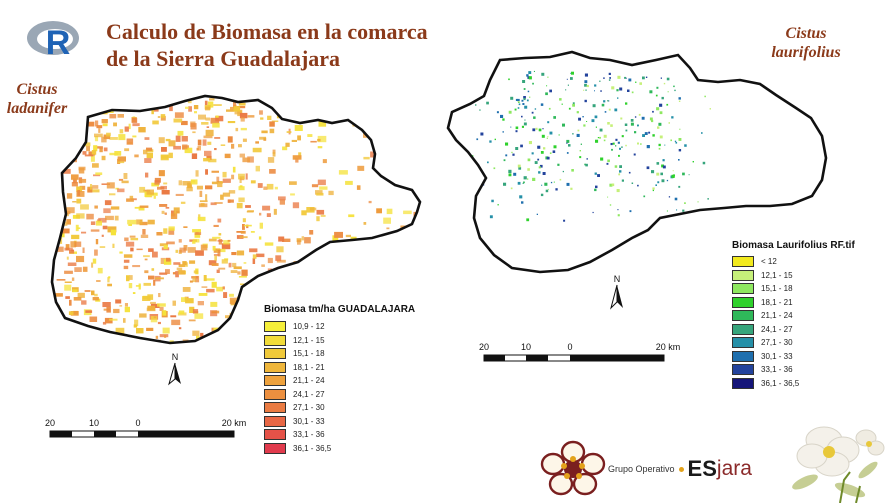  I want to click on scale-bar-laurifolius: 20 10 0 20 km, so click(588, 354).